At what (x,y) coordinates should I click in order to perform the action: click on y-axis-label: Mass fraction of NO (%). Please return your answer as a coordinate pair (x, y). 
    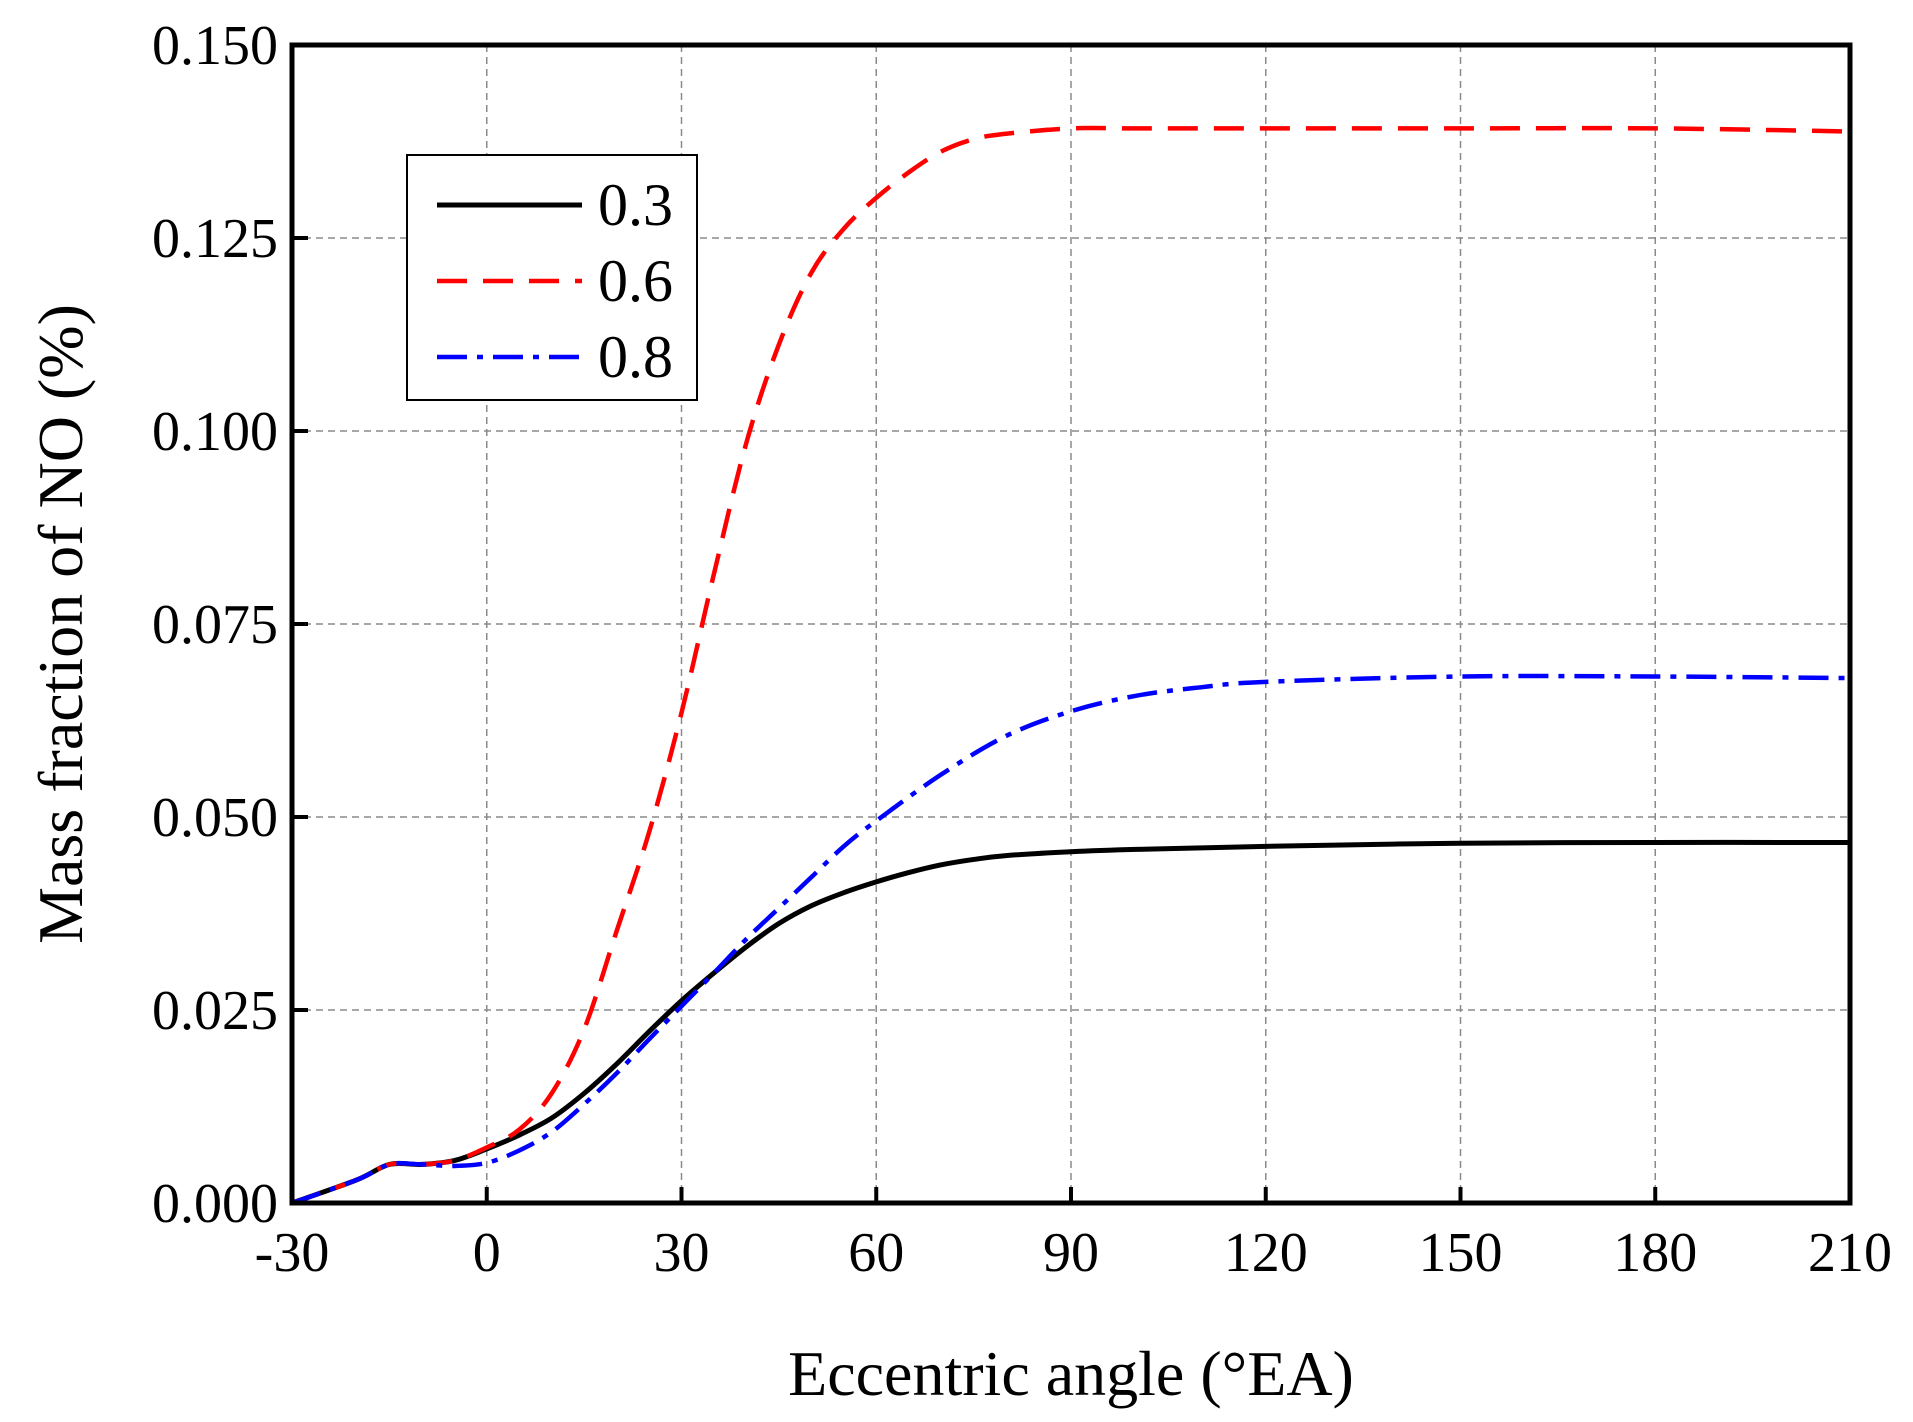
    Looking at the image, I should click on (60, 624).